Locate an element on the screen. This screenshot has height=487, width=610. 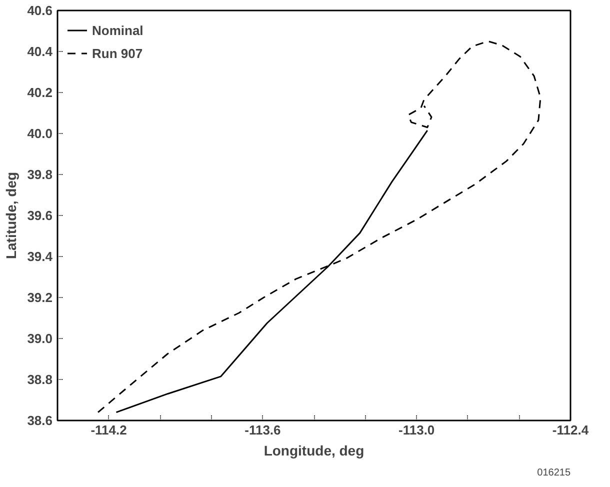
y-tick-label: 39.8 is located at coordinates (40, 174).